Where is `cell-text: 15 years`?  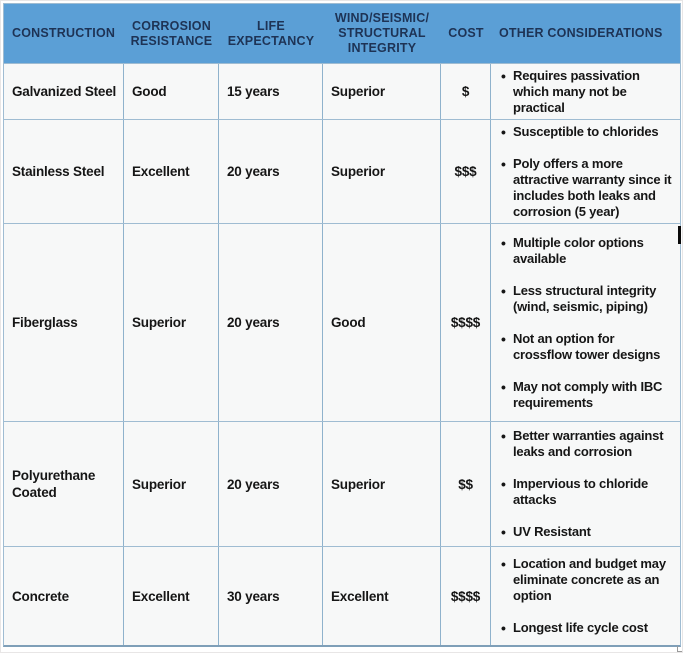
cell-text: 15 years is located at coordinates (253, 91).